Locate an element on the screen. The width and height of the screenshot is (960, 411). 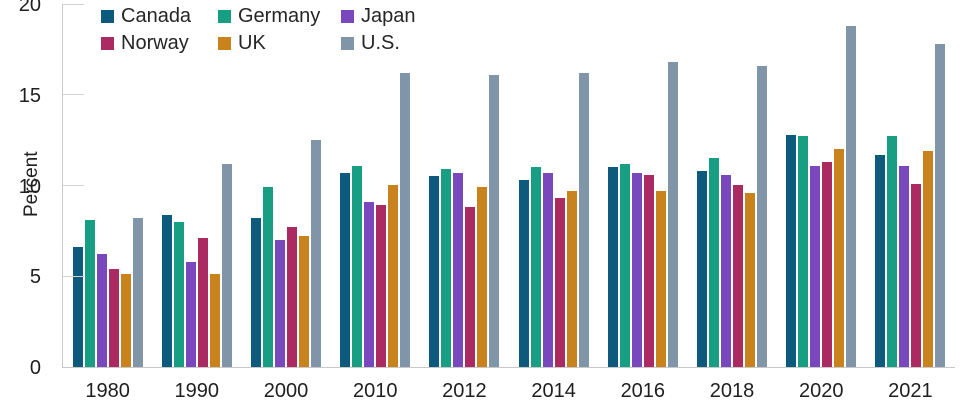
bar-germany-2010 is located at coordinates (357, 266).